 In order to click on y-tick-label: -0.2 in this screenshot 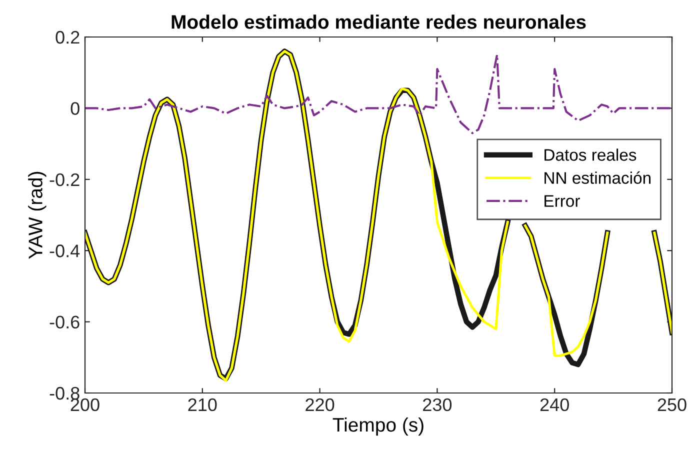, I will do `click(65, 179)`.